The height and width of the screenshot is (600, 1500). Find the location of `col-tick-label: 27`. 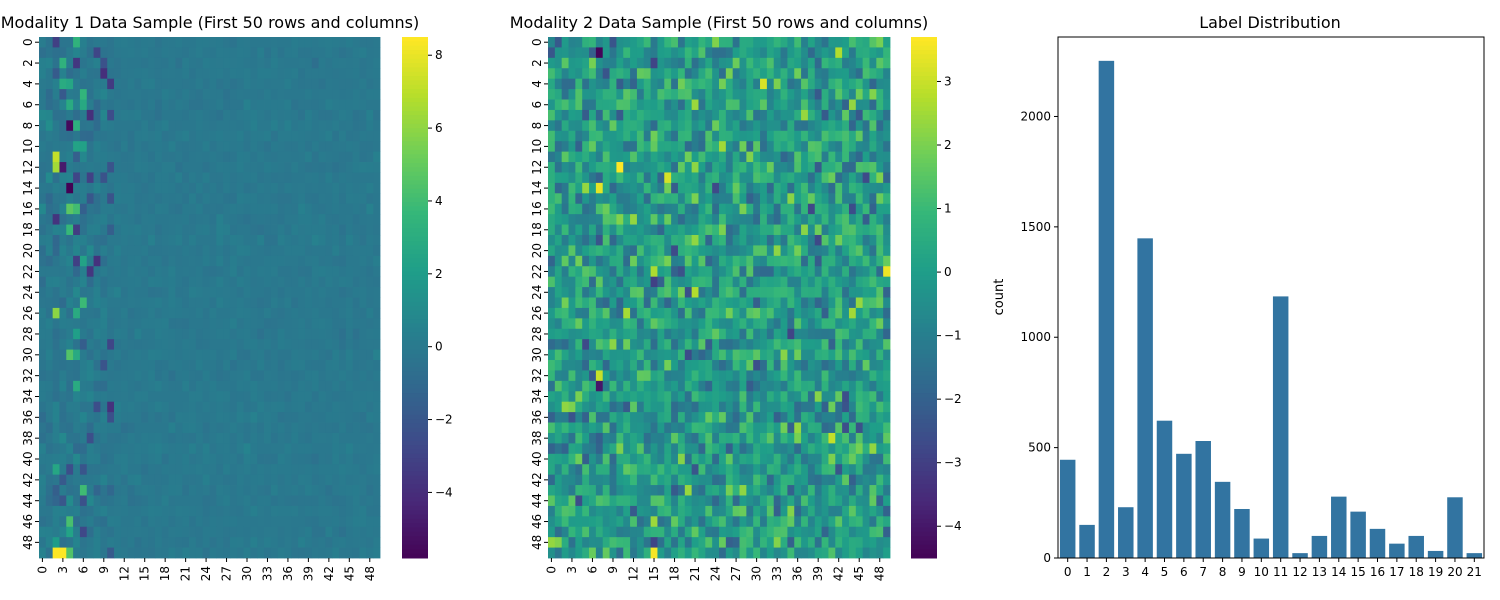

col-tick-label: 27 is located at coordinates (227, 573).